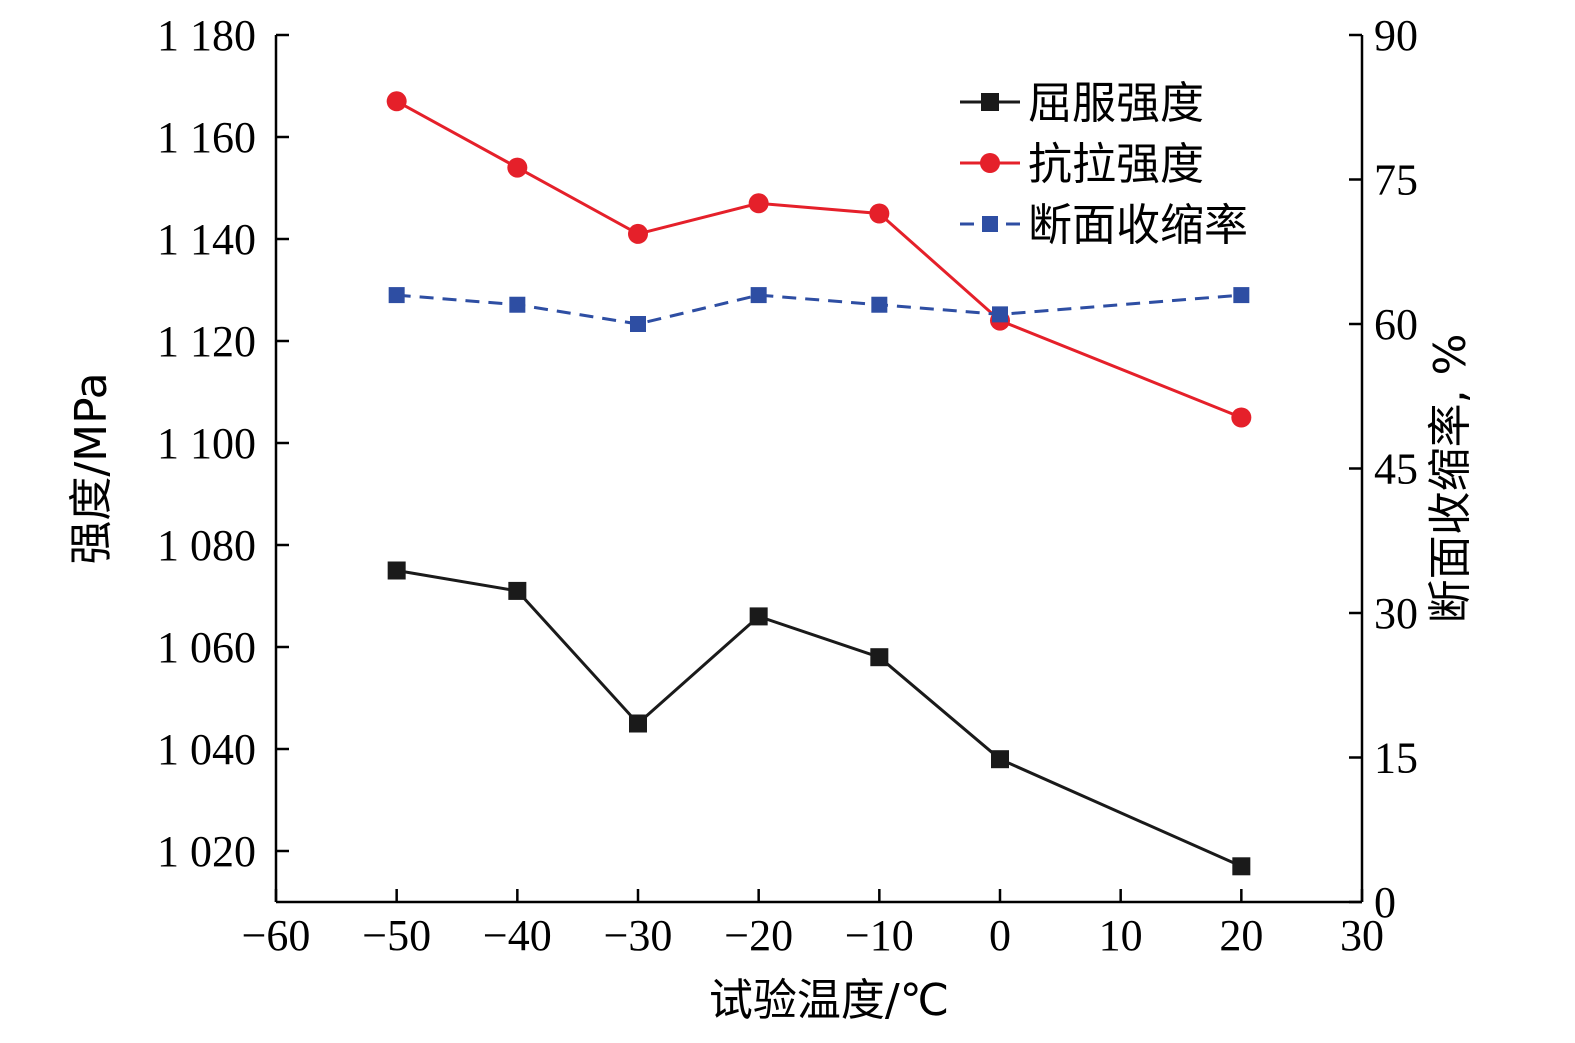 The width and height of the screenshot is (1575, 1043). What do you see at coordinates (1396, 613) in the screenshot?
I see `y-right-tick-label: 30` at bounding box center [1396, 613].